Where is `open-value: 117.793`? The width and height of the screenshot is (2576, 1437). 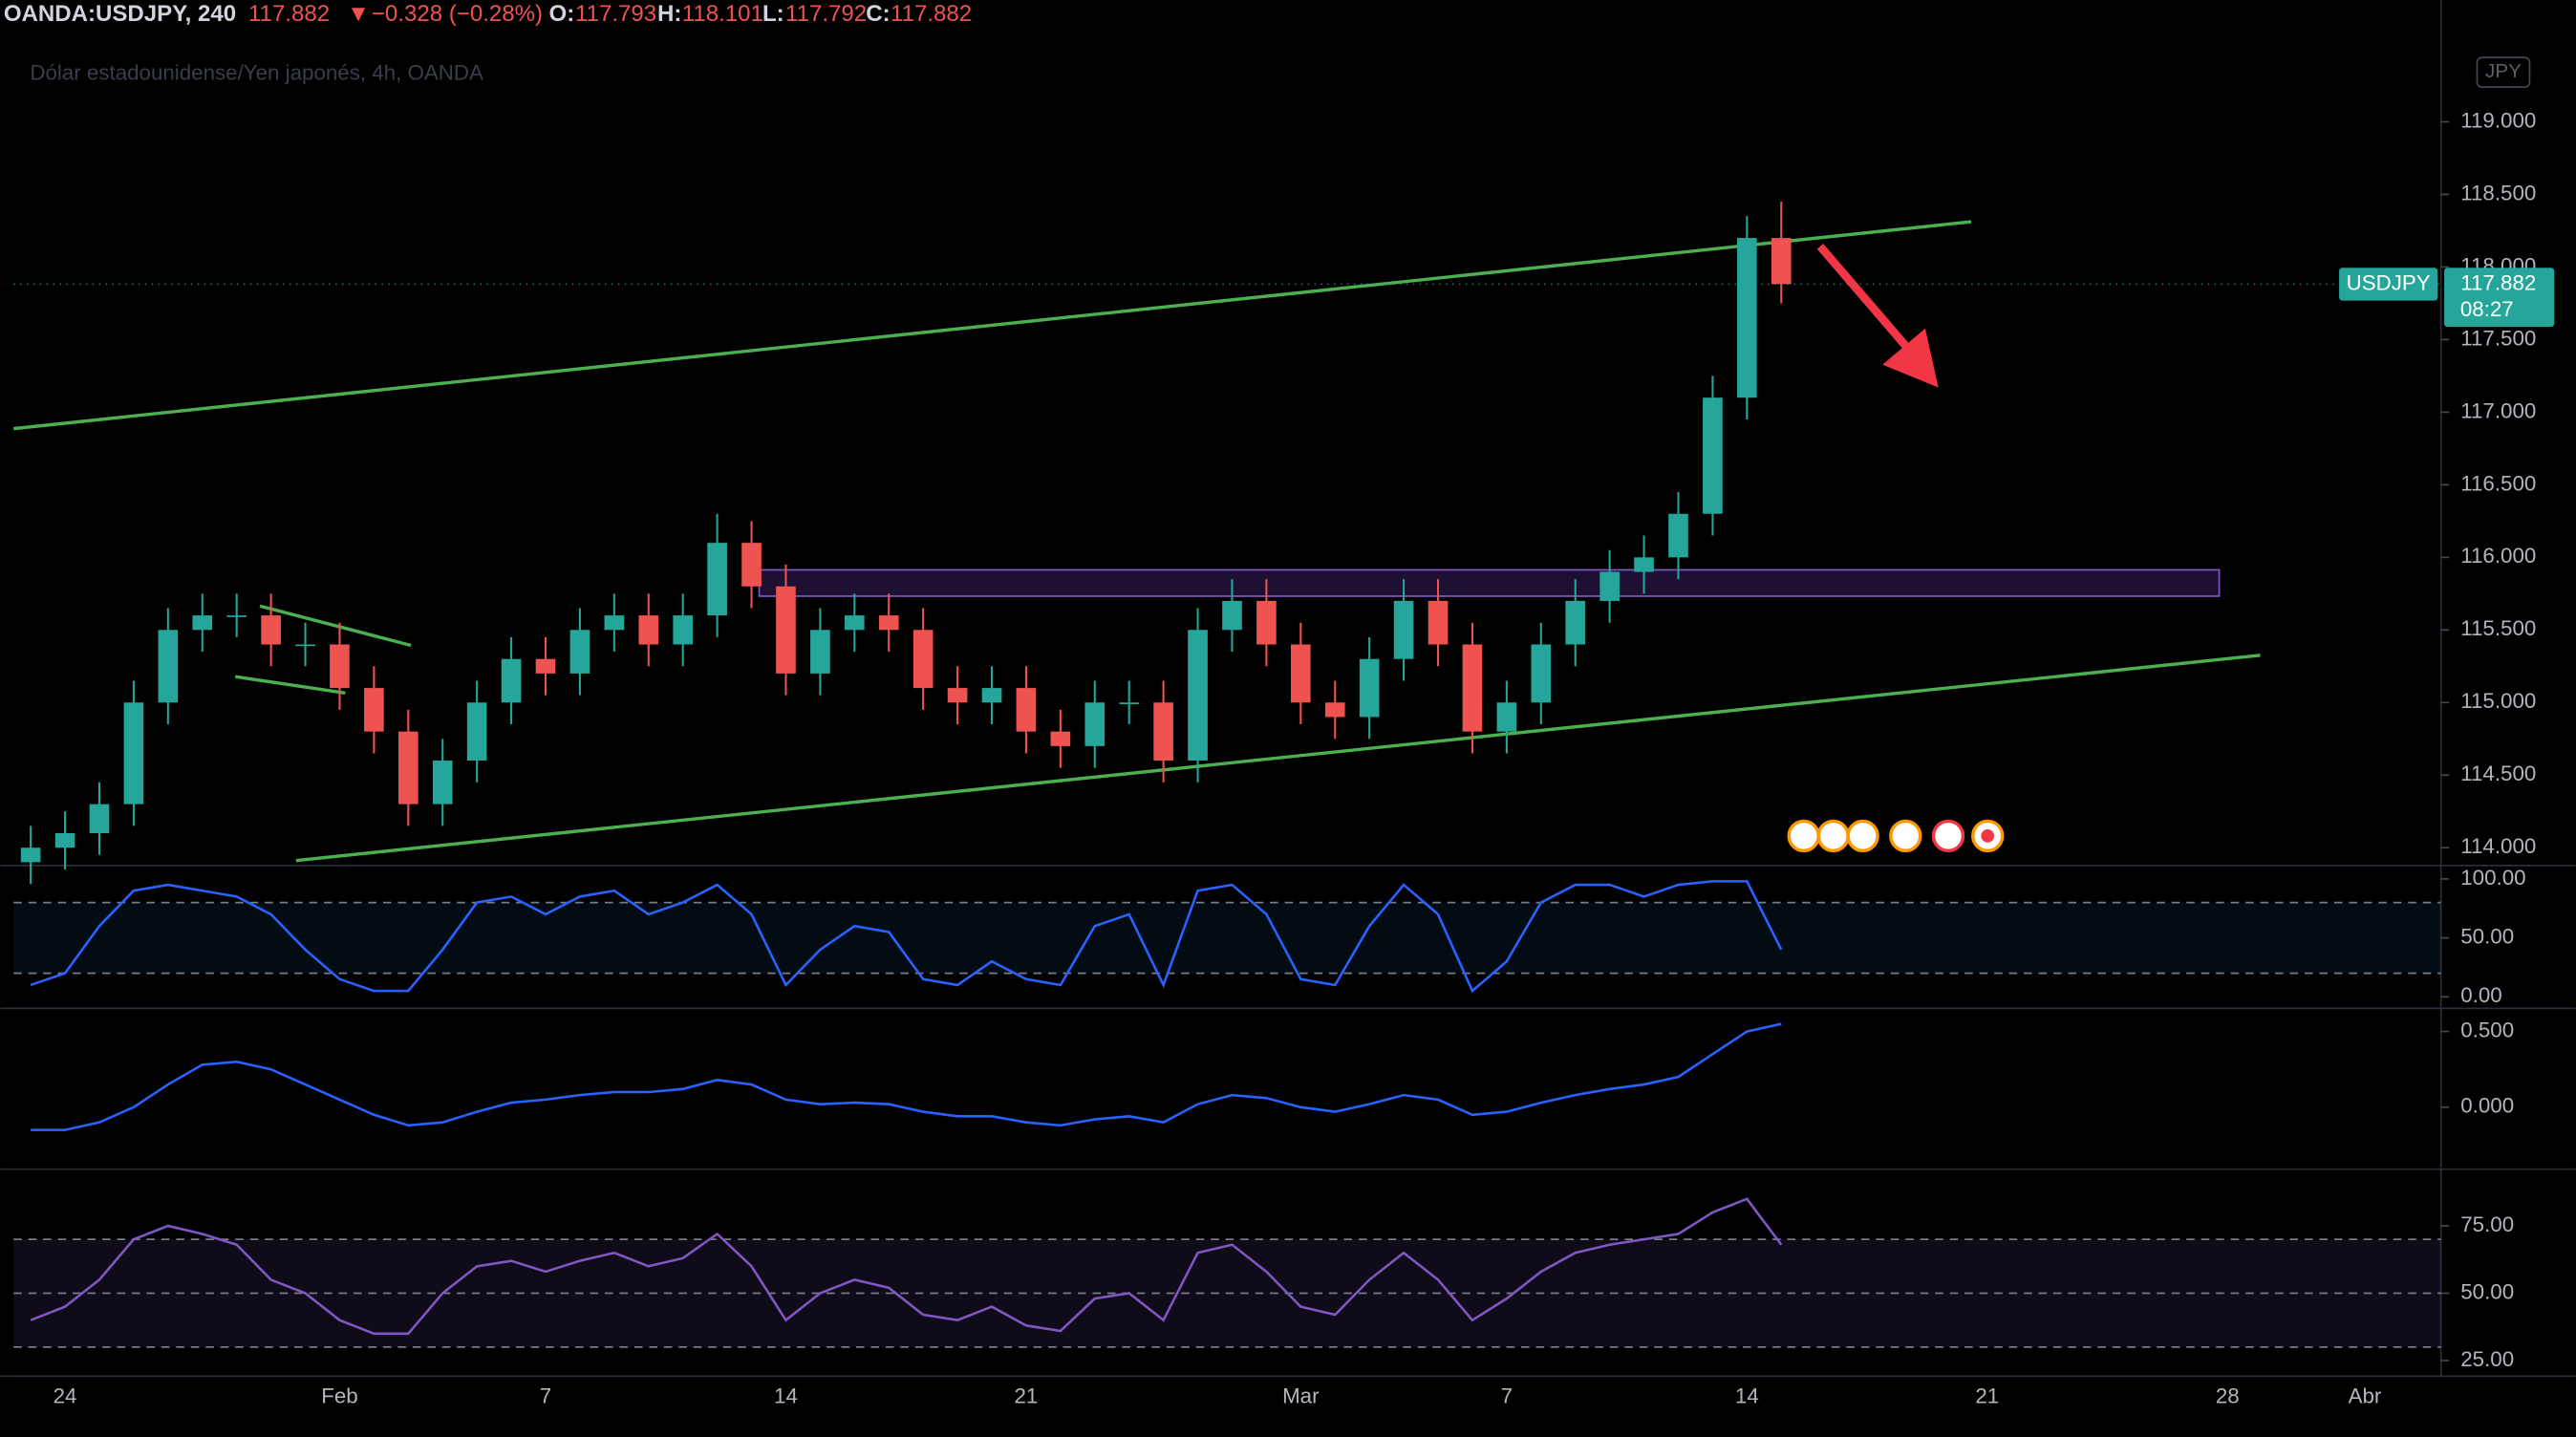 open-value: 117.793 is located at coordinates (615, 14).